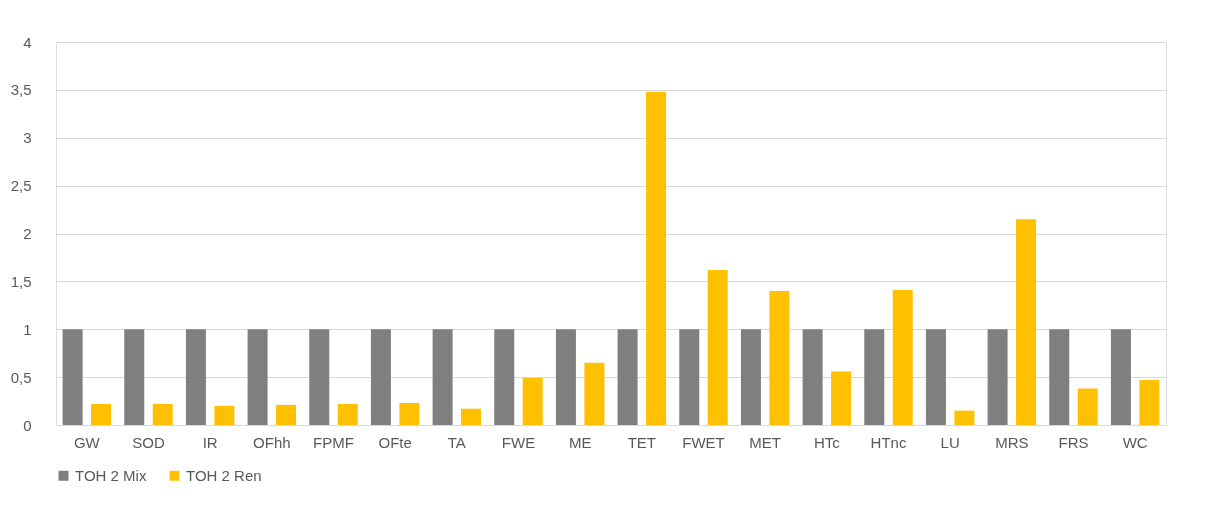 The image size is (1208, 531). What do you see at coordinates (1135, 442) in the screenshot?
I see `x-tick-label: WC` at bounding box center [1135, 442].